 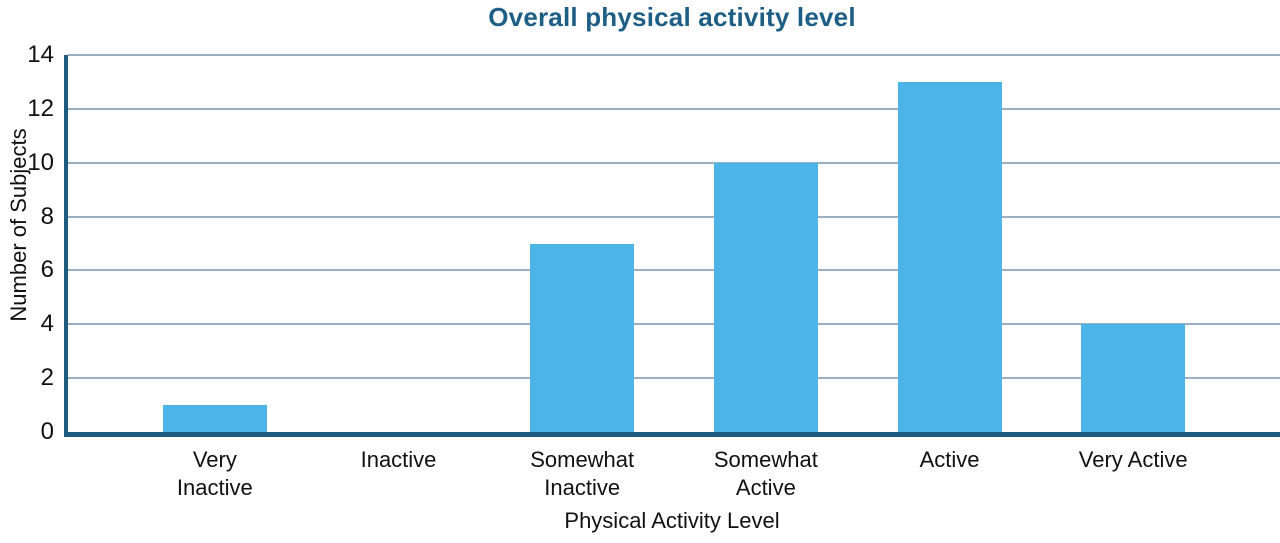 What do you see at coordinates (765, 473) in the screenshot?
I see `x-tick-label: Somewhat Active` at bounding box center [765, 473].